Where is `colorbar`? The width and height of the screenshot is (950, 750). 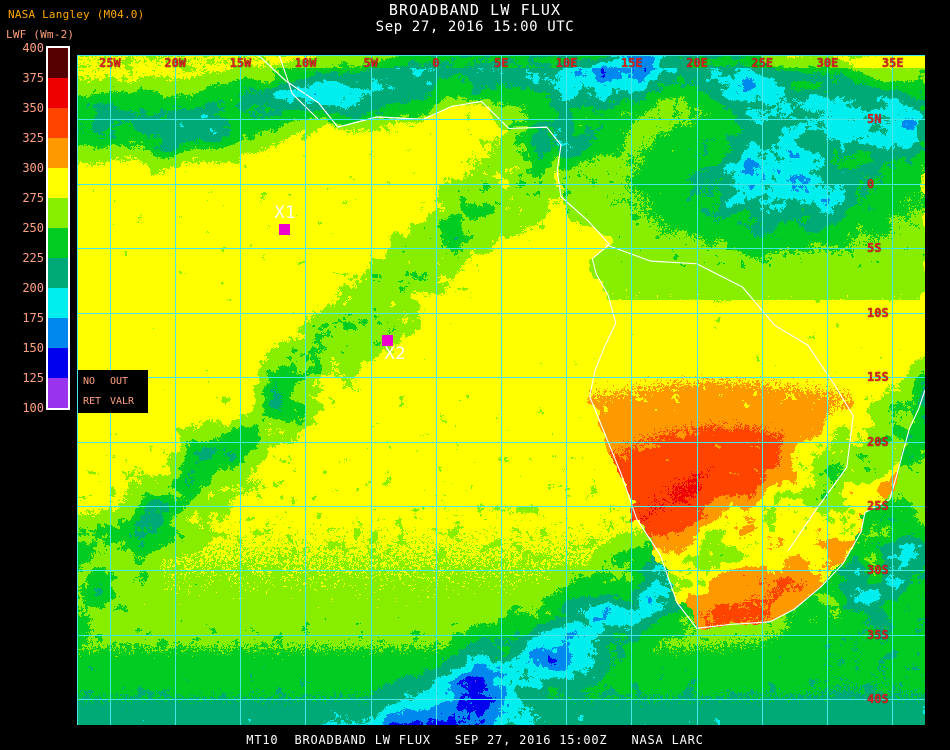
colorbar is located at coordinates (58, 228).